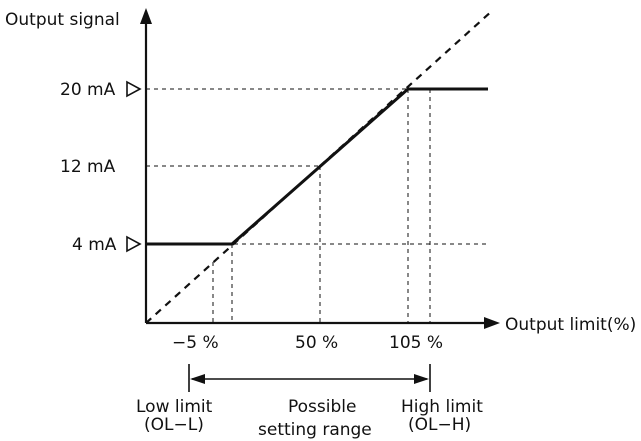 Image resolution: width=641 pixels, height=441 pixels. Describe the element at coordinates (492, 323) in the screenshot. I see `x-axis-arrowhead` at that location.